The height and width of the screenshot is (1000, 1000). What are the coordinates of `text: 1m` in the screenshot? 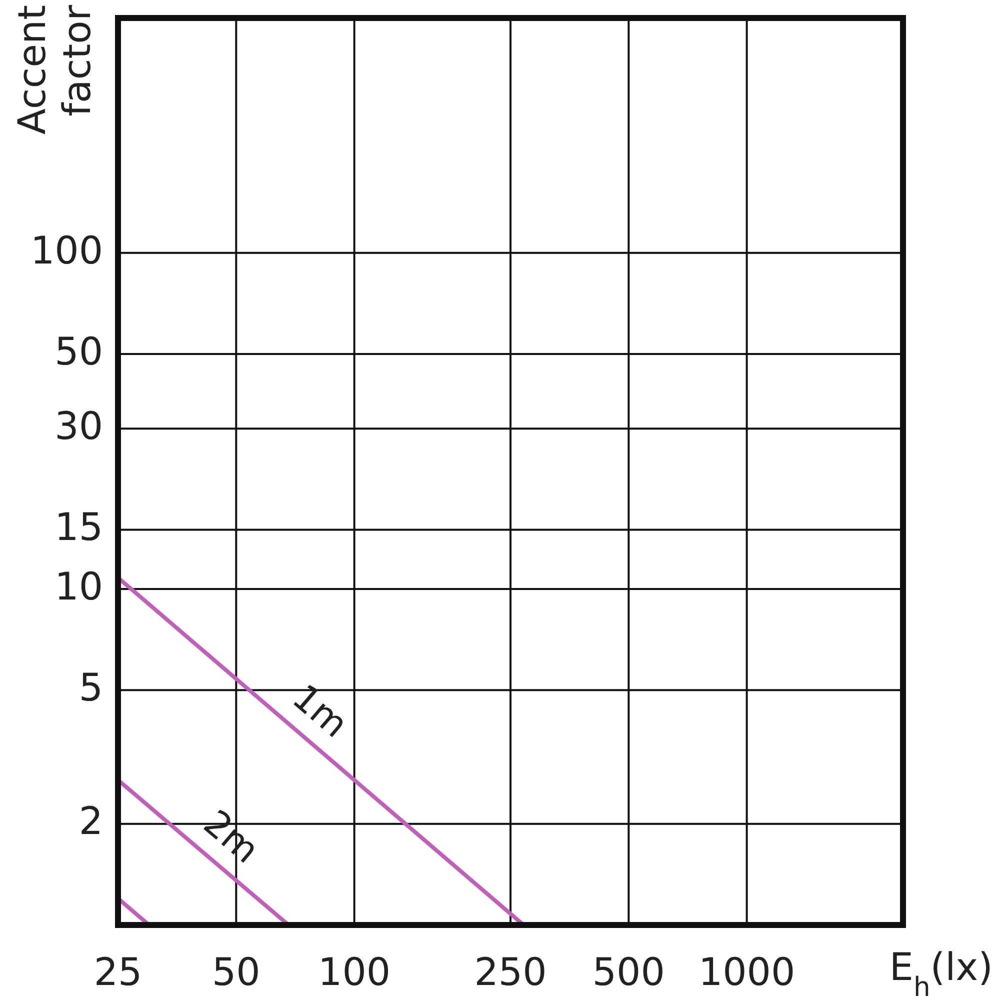 It's located at (320, 711).